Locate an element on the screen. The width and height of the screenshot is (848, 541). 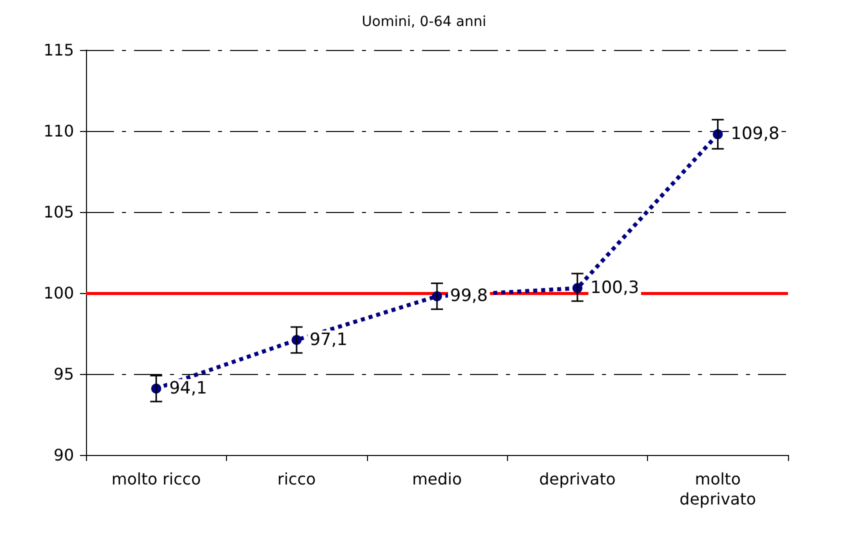
data-label: 99,8 is located at coordinates (469, 296).